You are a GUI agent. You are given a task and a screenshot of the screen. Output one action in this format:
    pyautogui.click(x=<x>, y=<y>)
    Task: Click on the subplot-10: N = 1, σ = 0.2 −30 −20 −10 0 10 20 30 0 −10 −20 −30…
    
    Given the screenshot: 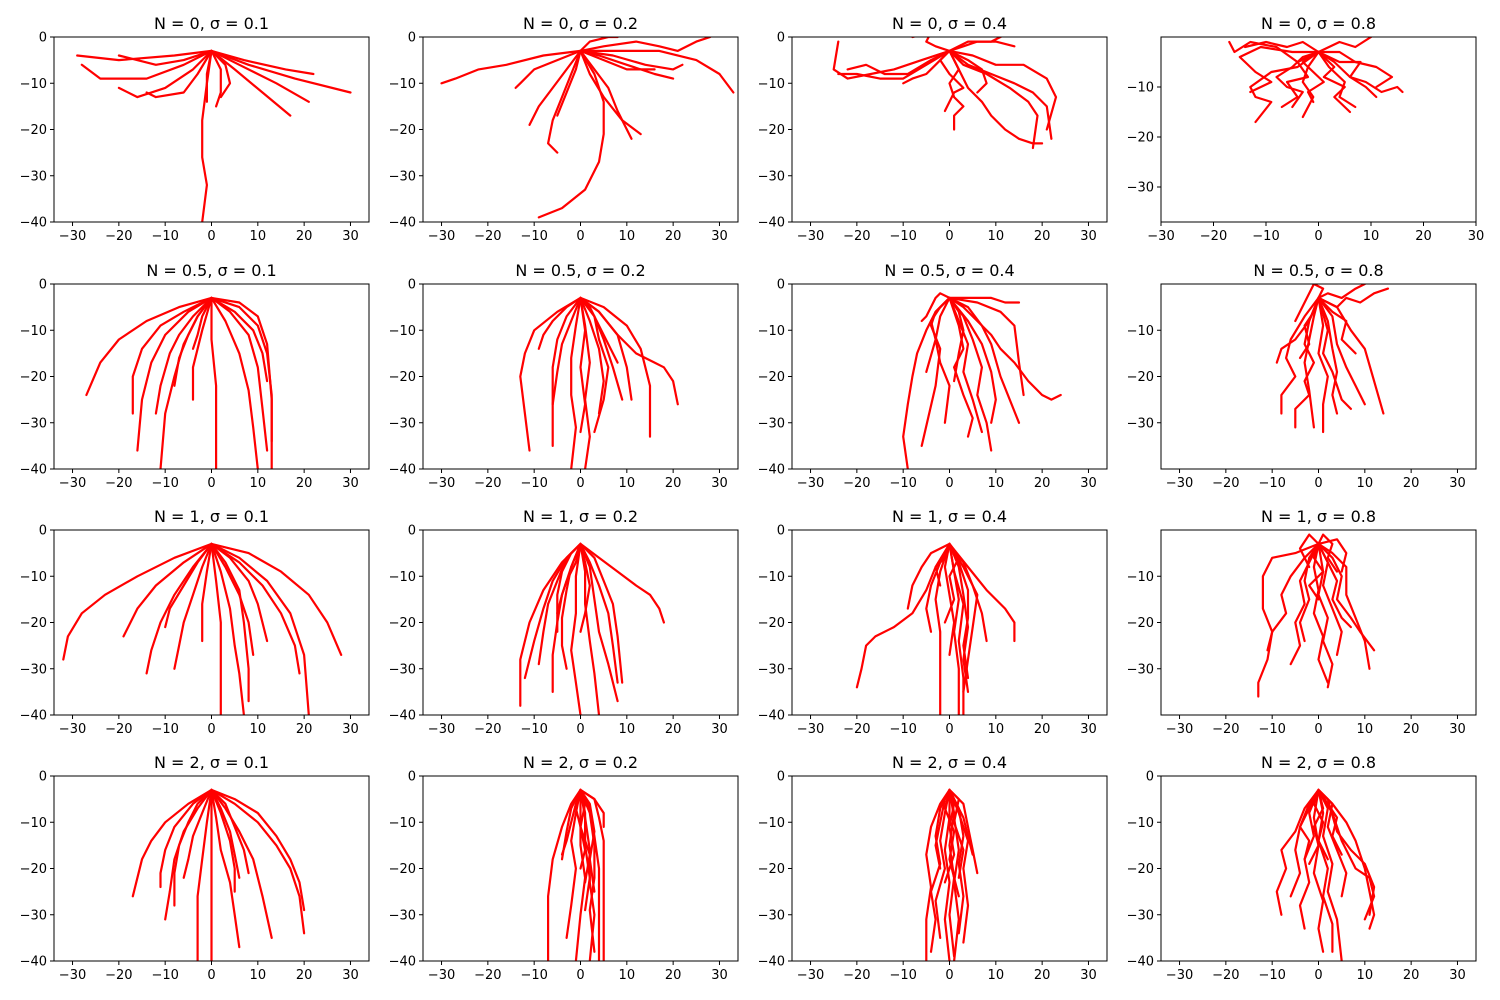 What is the action you would take?
    pyautogui.click(x=564, y=622)
    